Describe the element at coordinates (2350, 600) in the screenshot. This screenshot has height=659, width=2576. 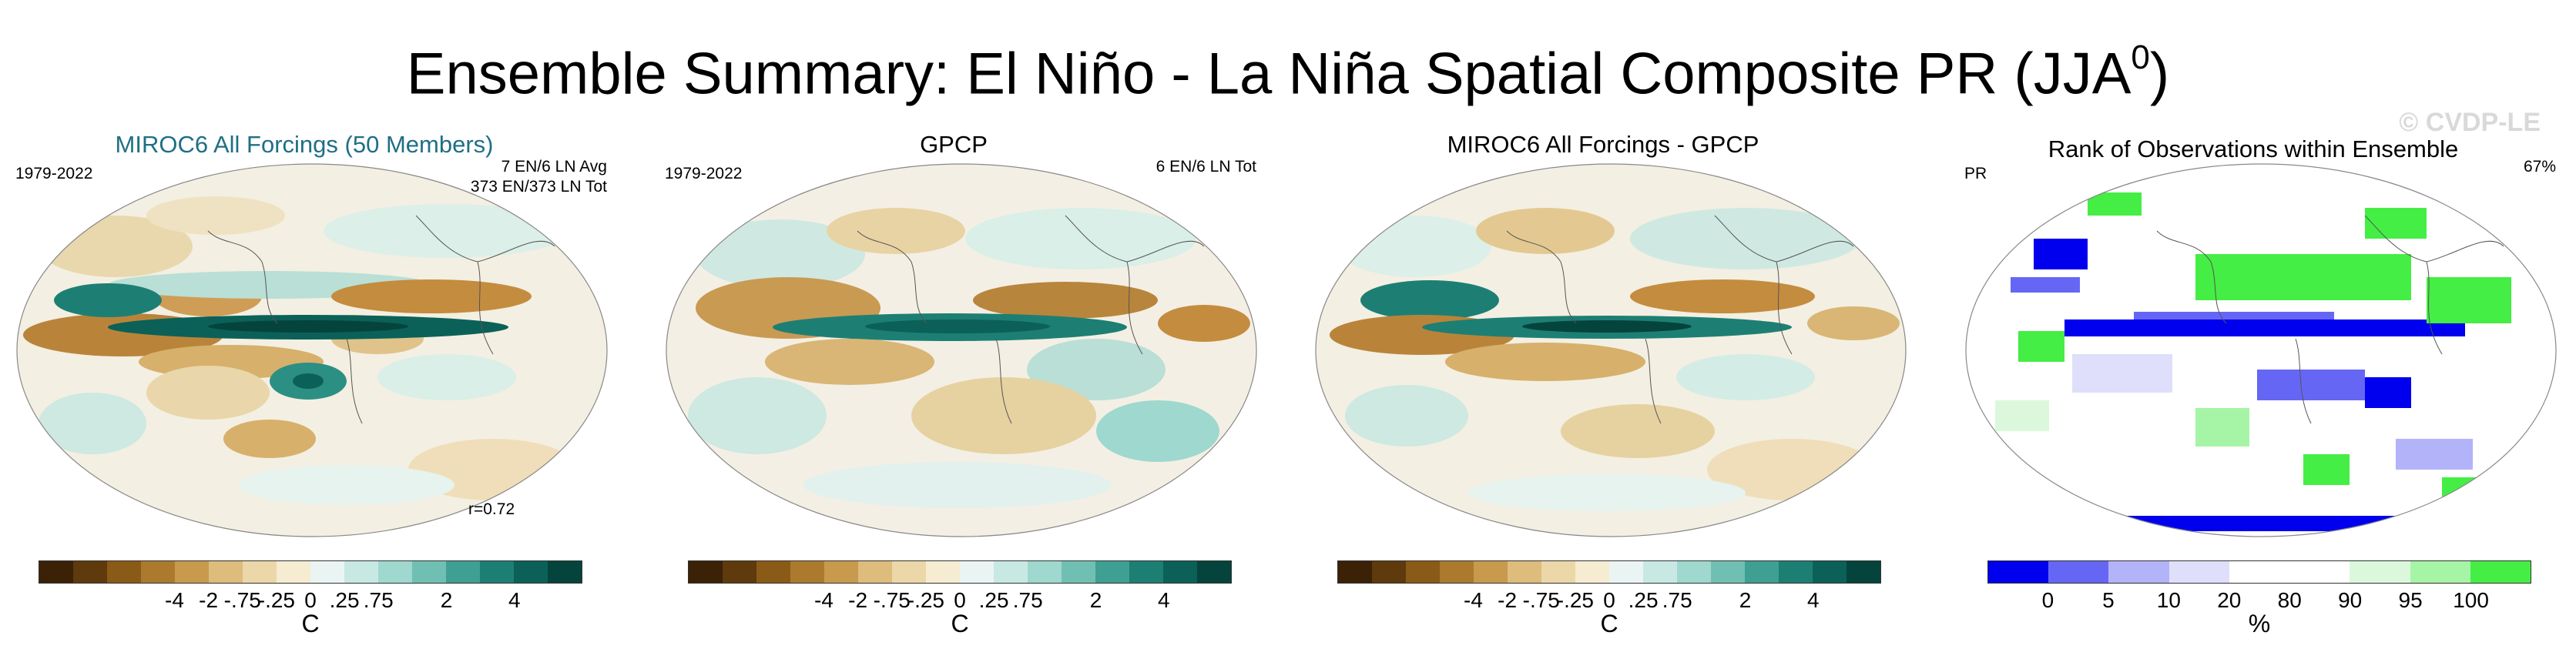
I see `colorbar-tick-label: 90` at that location.